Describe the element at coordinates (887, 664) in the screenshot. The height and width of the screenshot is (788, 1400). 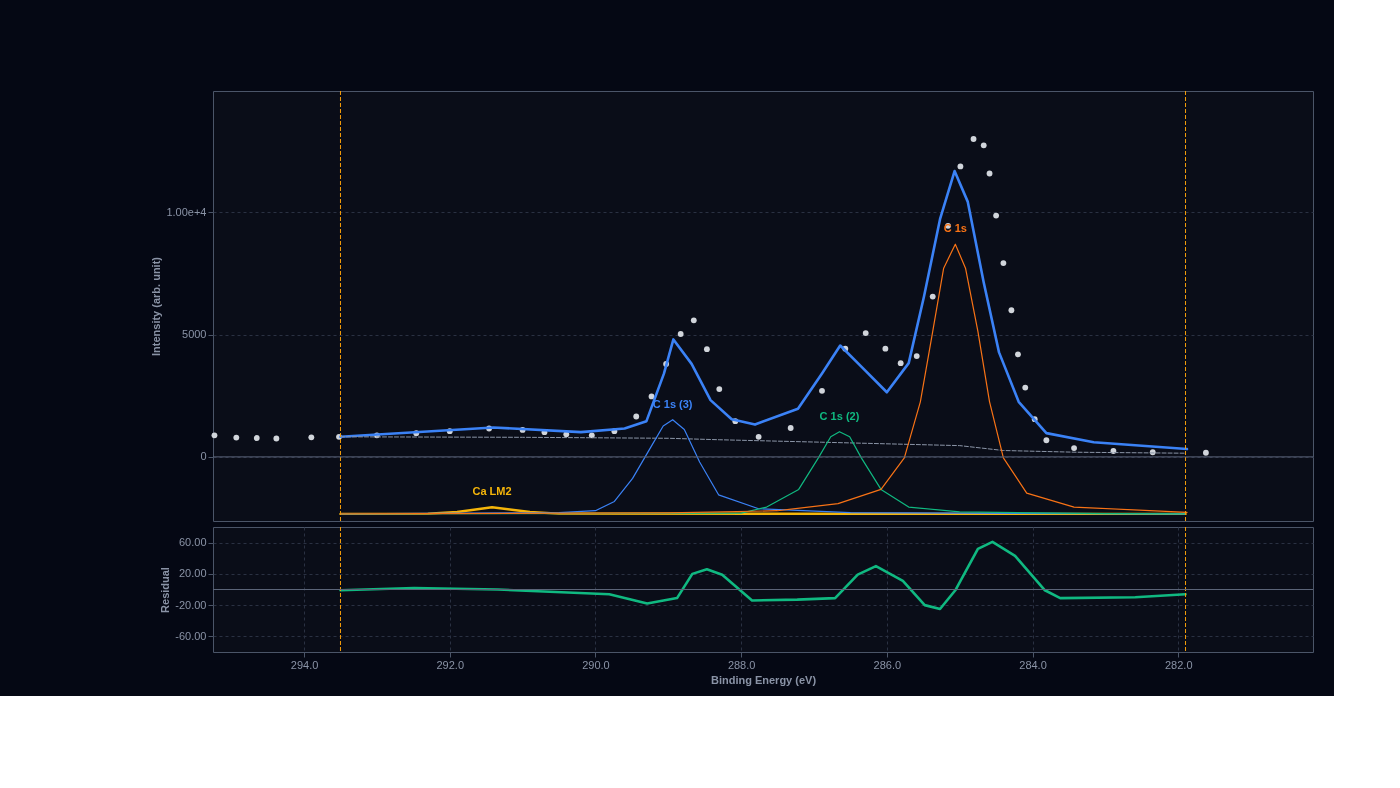
I see `x-tick-label: 286.0` at that location.